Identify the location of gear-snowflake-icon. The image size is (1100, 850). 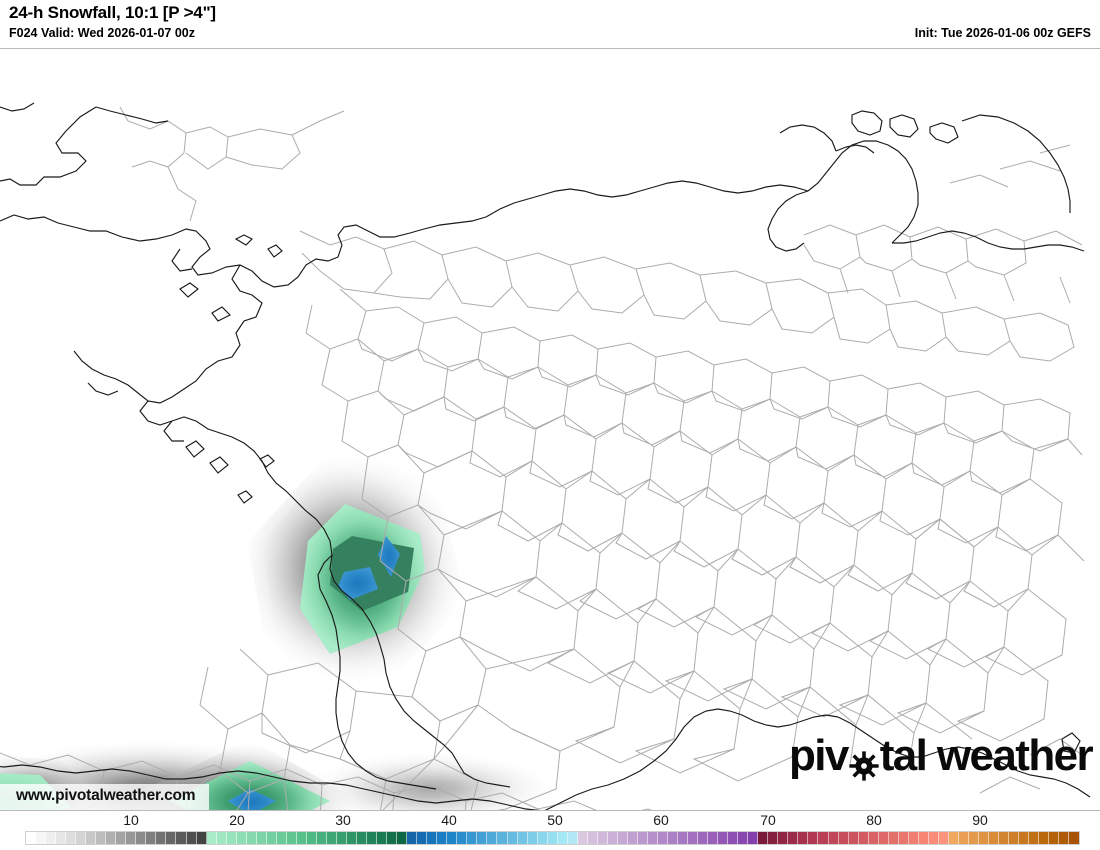
(864, 763).